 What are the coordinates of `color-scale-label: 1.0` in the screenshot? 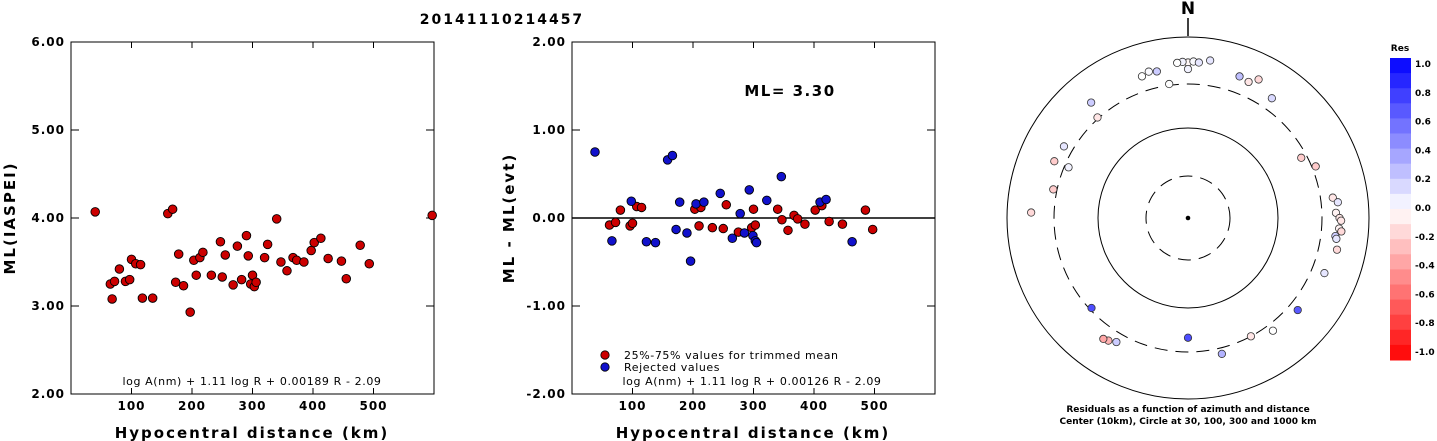 It's located at (1423, 65).